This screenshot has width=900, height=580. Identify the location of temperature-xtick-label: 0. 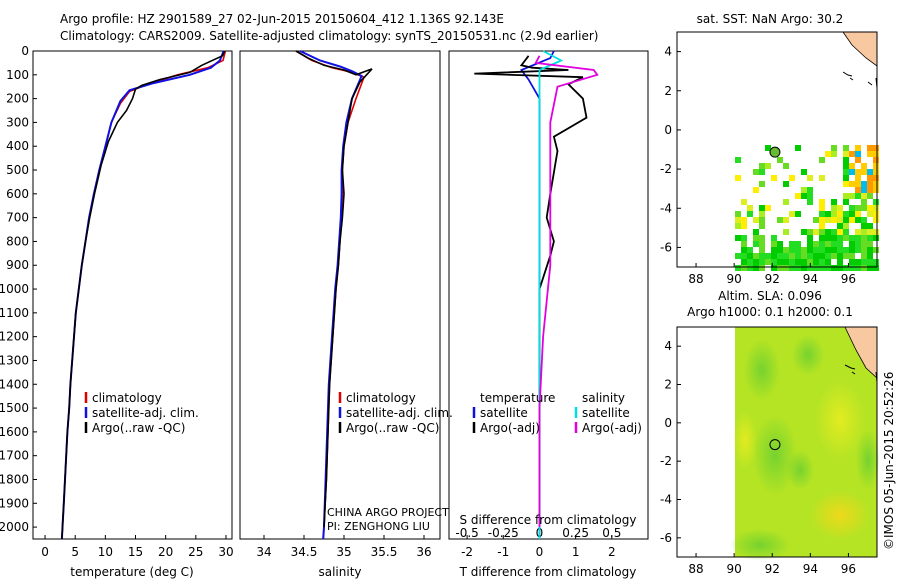
(45, 552).